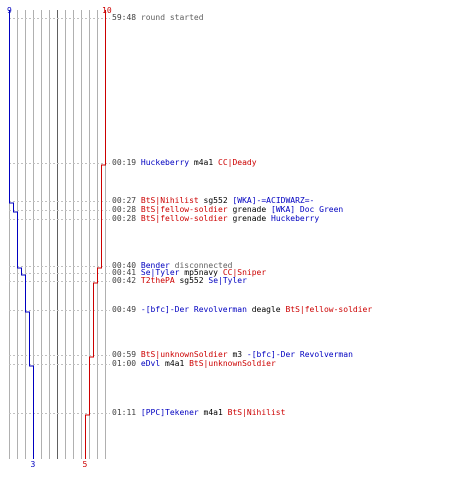 This screenshot has width=450, height=500. I want to click on event-text: round started, so click(172, 17).